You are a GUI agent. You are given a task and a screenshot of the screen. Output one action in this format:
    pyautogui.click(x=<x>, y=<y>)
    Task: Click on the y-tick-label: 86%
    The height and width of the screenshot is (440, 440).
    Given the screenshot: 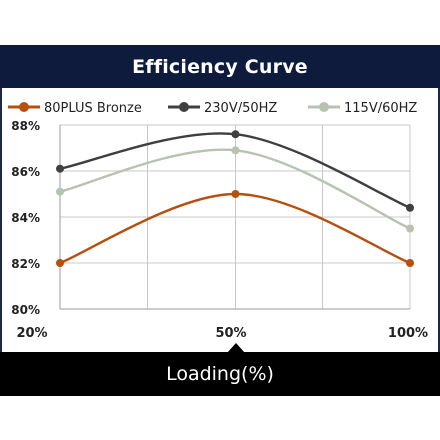 What is the action you would take?
    pyautogui.click(x=25, y=172)
    